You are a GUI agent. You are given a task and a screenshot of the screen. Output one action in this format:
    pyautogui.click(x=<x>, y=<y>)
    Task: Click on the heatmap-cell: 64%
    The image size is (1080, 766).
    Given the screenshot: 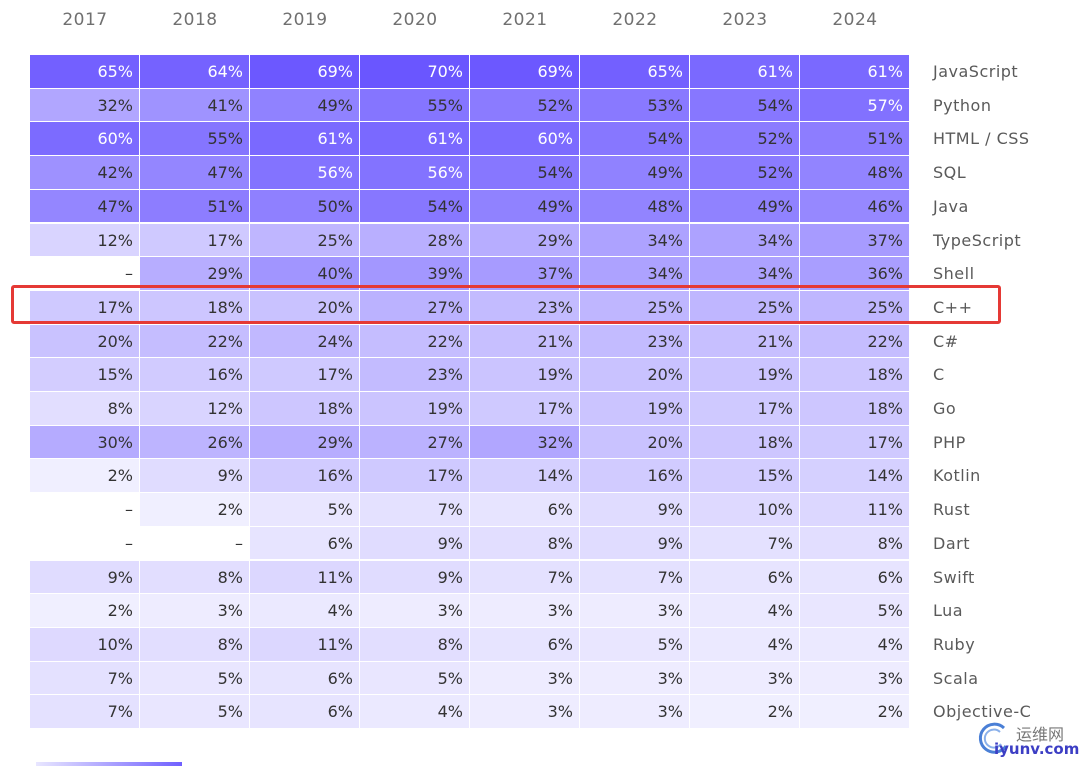 What is the action you would take?
    pyautogui.click(x=195, y=72)
    